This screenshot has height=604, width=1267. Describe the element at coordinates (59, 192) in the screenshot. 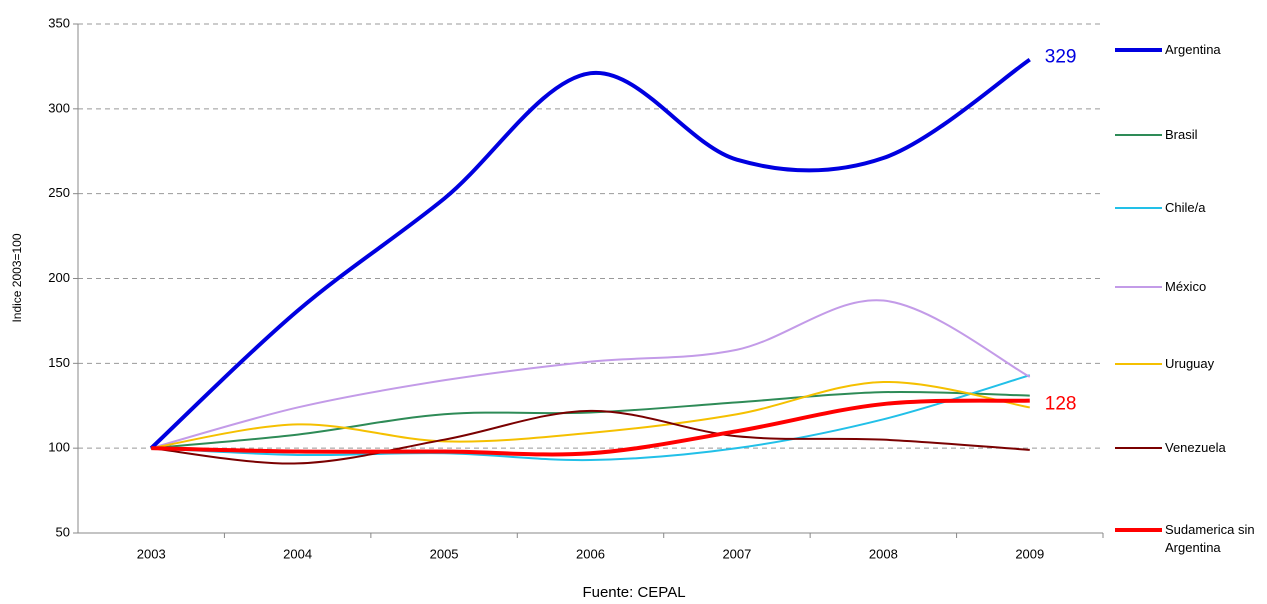

I see `y-tick-label: 250` at that location.